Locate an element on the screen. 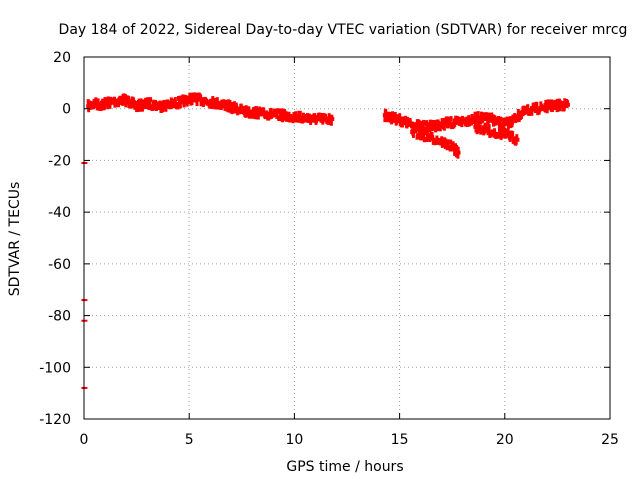 The image size is (640, 480). series-sdtvar-afternoon-band is located at coordinates (476, 116).